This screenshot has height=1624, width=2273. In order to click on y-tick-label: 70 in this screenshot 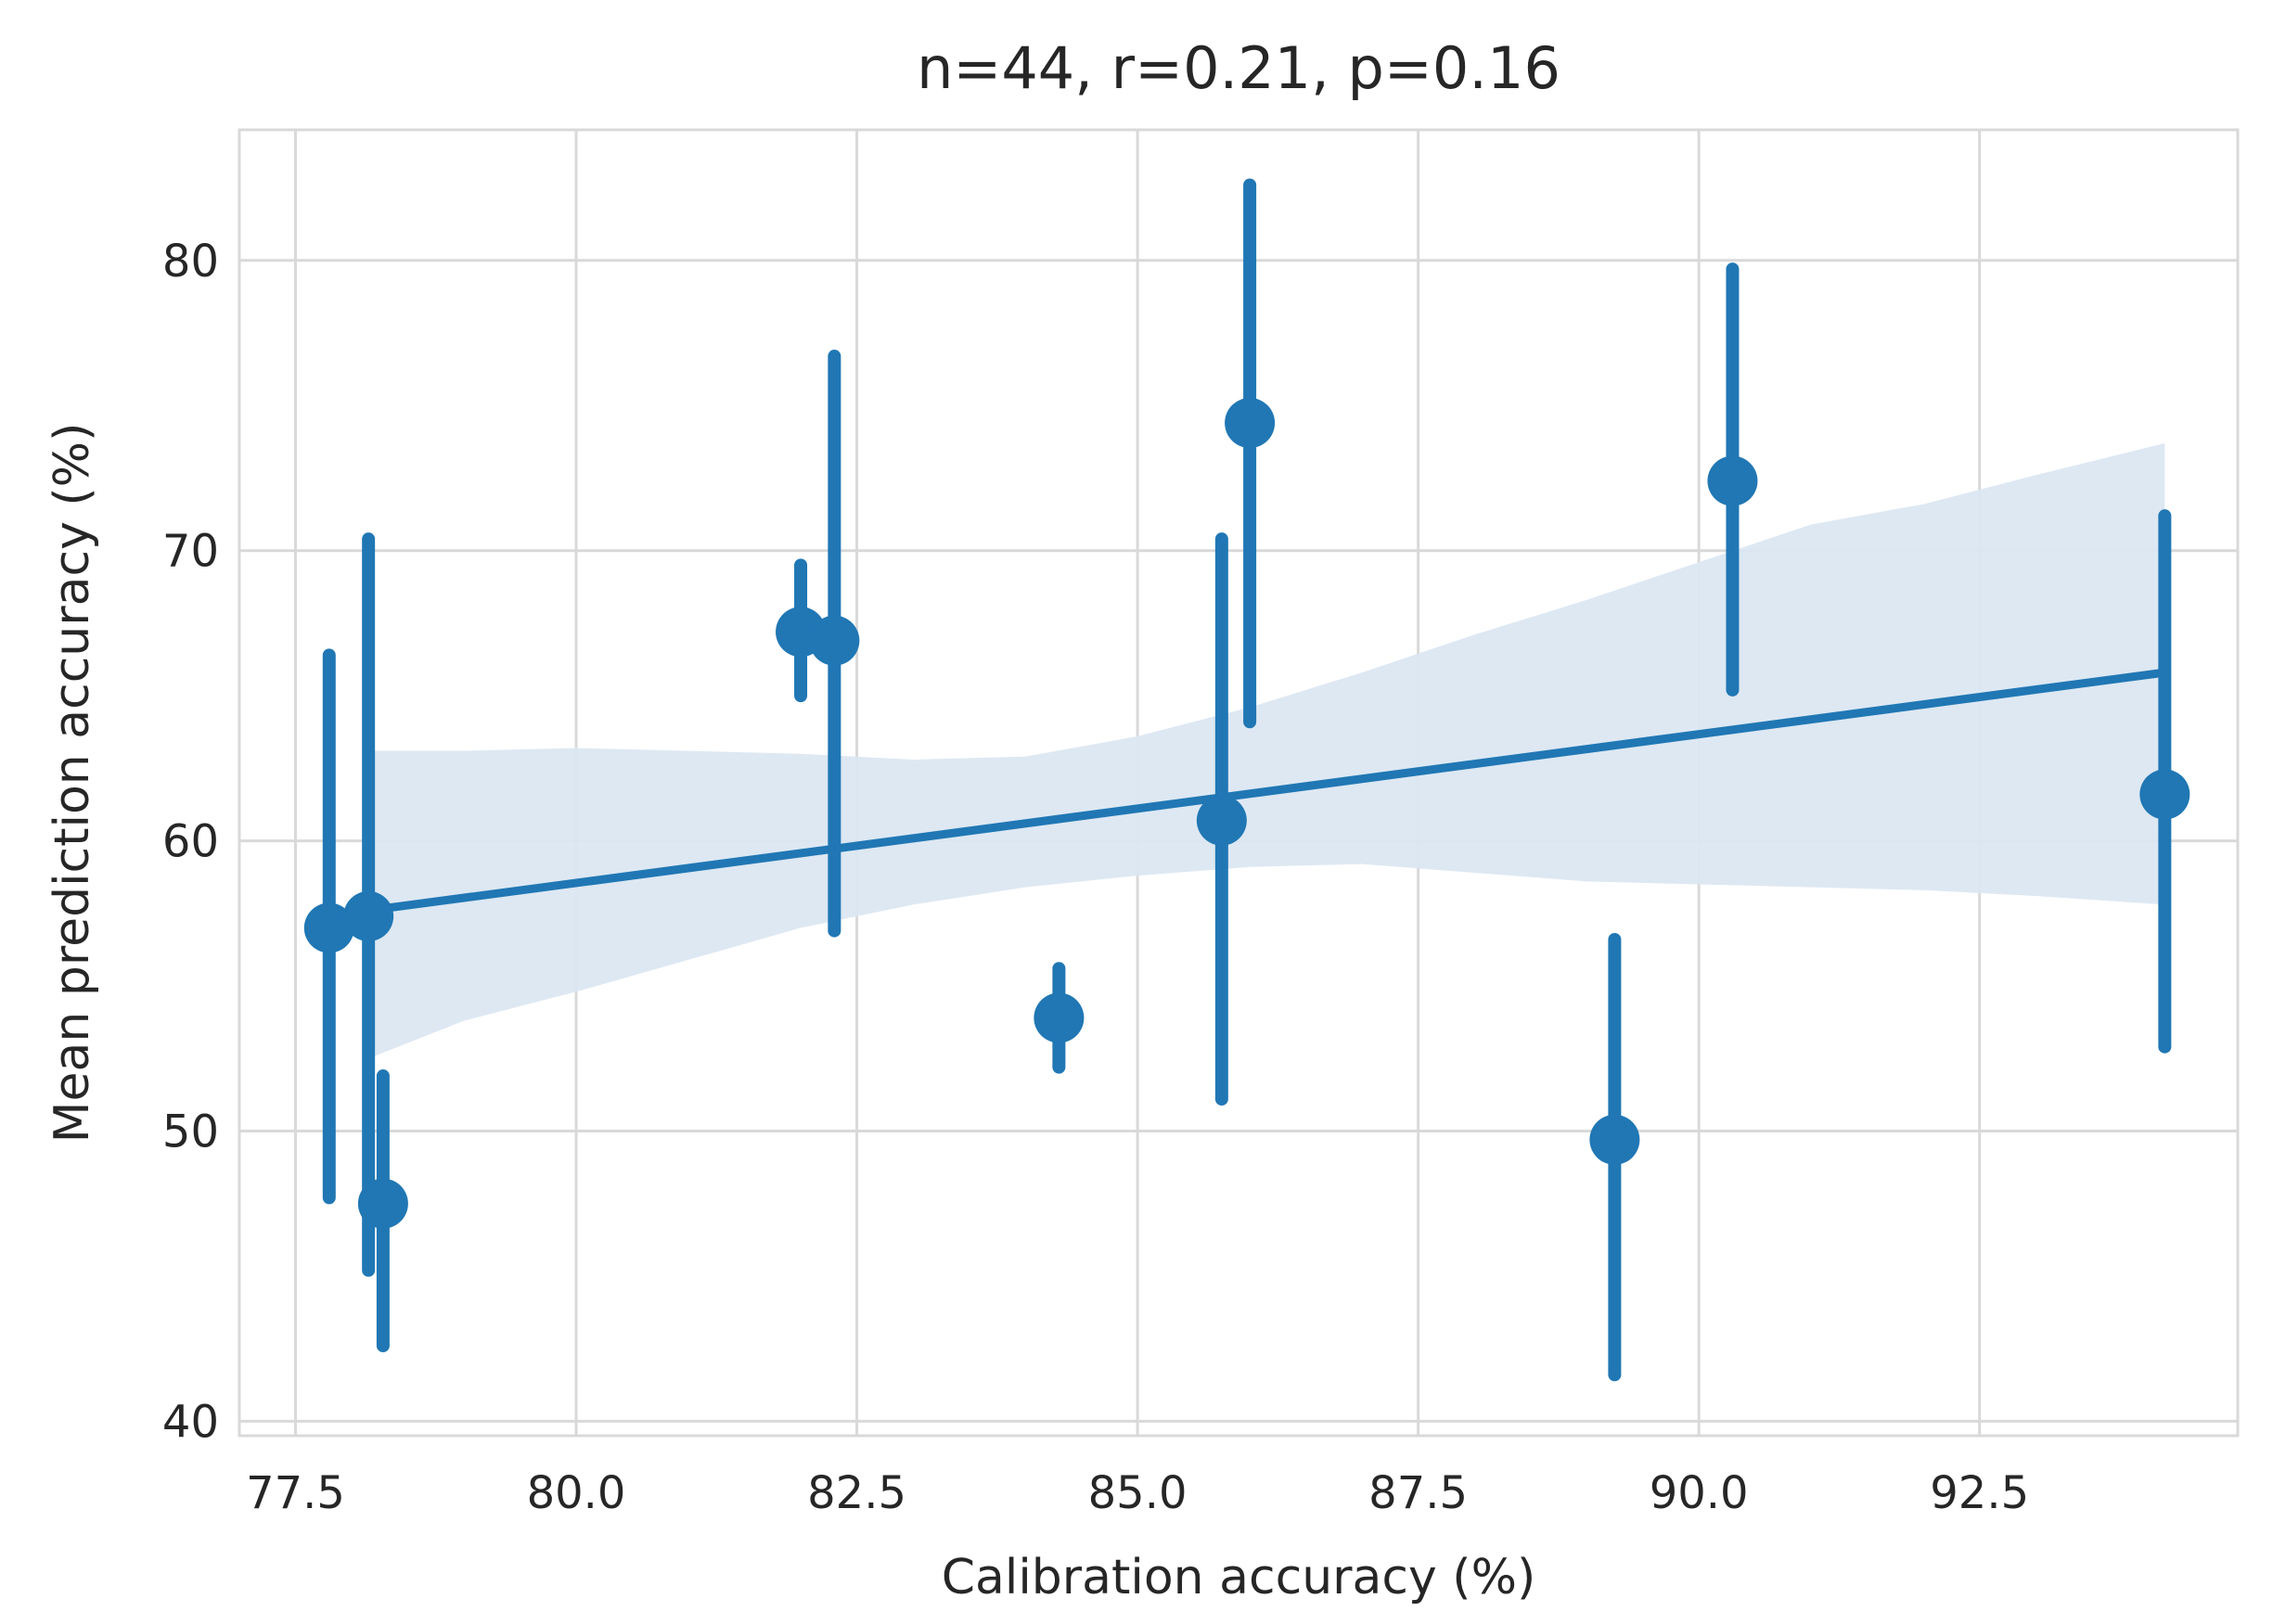, I will do `click(191, 552)`.